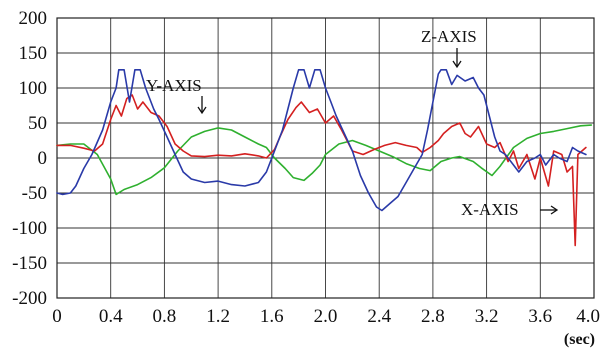  Describe the element at coordinates (34, 193) in the screenshot. I see `y-tick-label: -50` at that location.